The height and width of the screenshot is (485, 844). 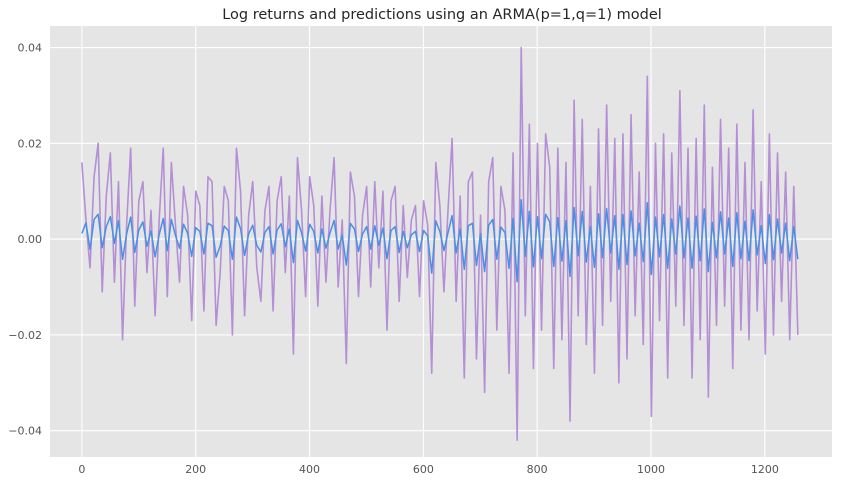 What do you see at coordinates (81, 469) in the screenshot?
I see `x-tick-label: 0` at bounding box center [81, 469].